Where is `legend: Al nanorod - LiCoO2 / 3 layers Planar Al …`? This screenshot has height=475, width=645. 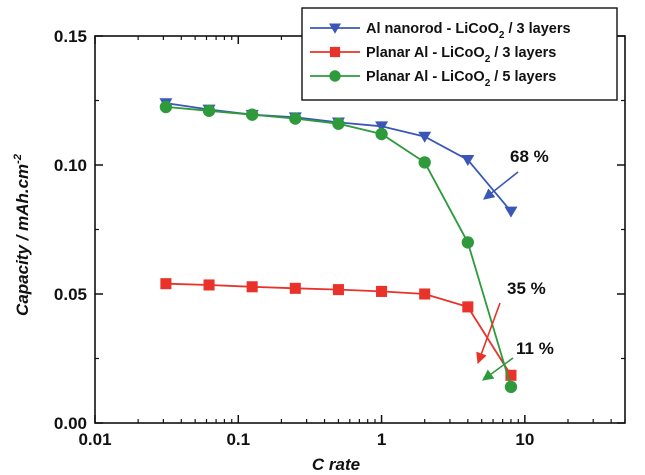 legend: Al nanorod - LiCoO2 / 3 layers Planar Al … is located at coordinates (459, 54).